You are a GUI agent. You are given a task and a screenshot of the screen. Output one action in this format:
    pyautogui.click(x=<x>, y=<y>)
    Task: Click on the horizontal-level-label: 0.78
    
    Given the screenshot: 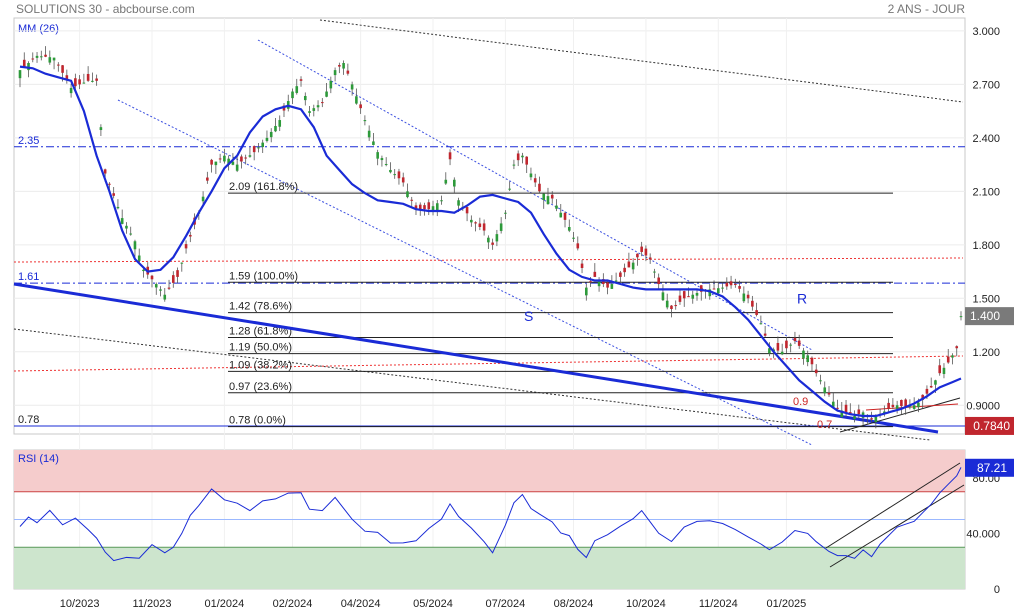 What is the action you would take?
    pyautogui.click(x=28, y=420)
    